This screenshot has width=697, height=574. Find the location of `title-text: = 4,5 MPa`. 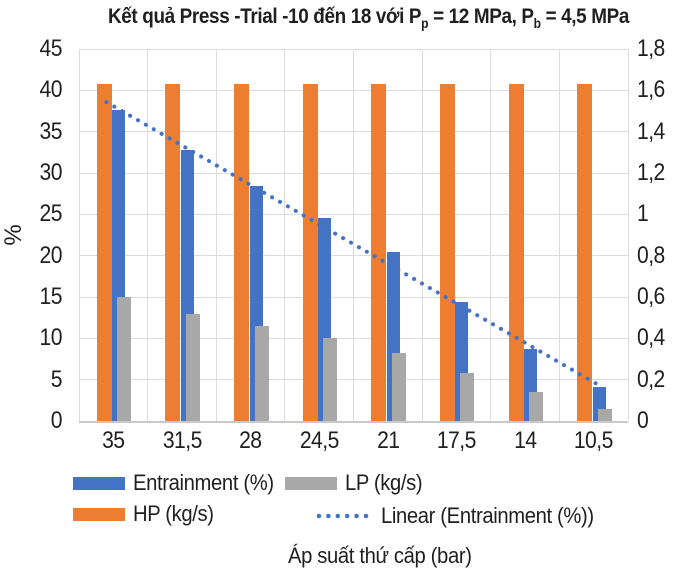

title-text: = 4,5 MPa is located at coordinates (585, 16).